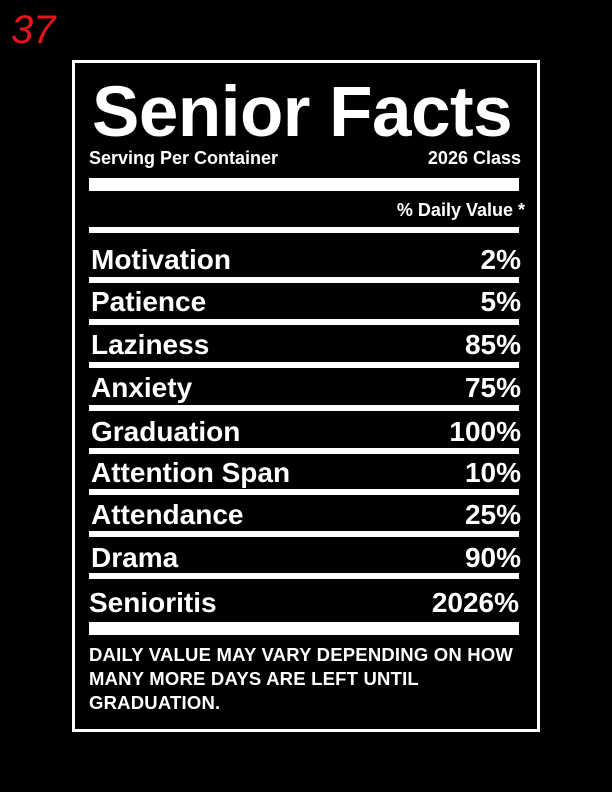 This screenshot has width=612, height=792. I want to click on fact-row: Patience 5%, so click(306, 302).